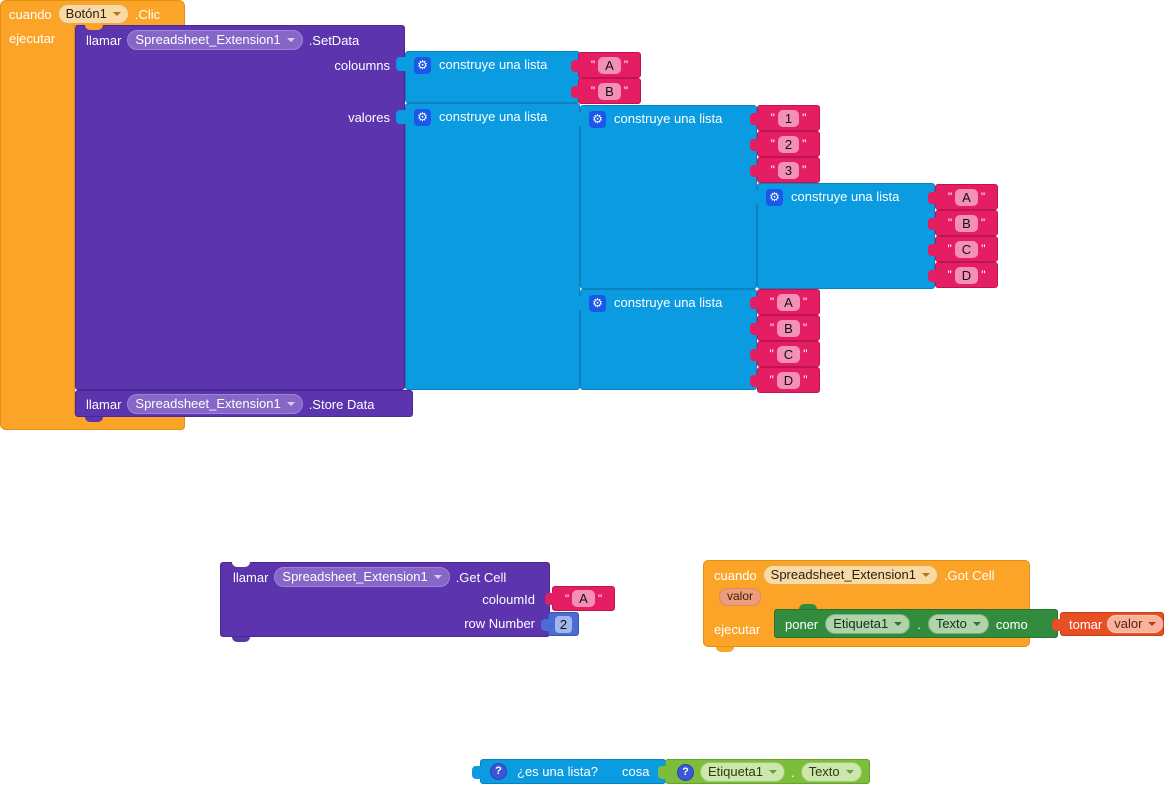 Image resolution: width=1174 pixels, height=786 pixels. I want to click on text-string-block: " 2 ", so click(785, 144).